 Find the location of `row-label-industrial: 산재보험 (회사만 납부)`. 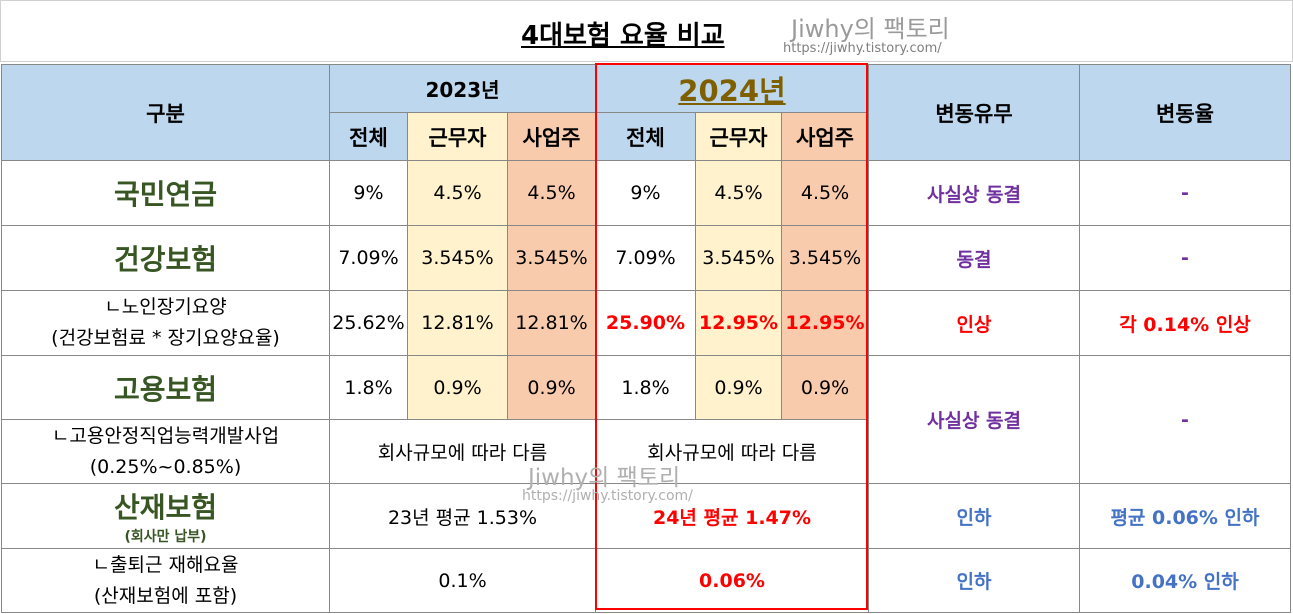

row-label-industrial: 산재보험 (회사만 납부) is located at coordinates (165, 516).